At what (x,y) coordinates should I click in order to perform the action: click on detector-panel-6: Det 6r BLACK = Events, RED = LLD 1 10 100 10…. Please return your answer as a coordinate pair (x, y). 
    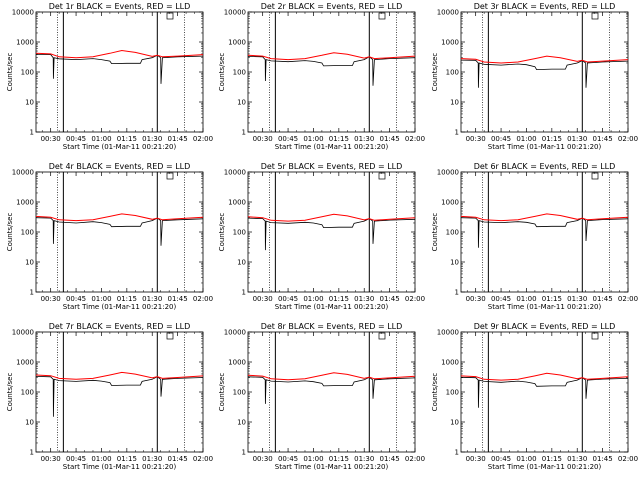
    Looking at the image, I should click on (534, 236).